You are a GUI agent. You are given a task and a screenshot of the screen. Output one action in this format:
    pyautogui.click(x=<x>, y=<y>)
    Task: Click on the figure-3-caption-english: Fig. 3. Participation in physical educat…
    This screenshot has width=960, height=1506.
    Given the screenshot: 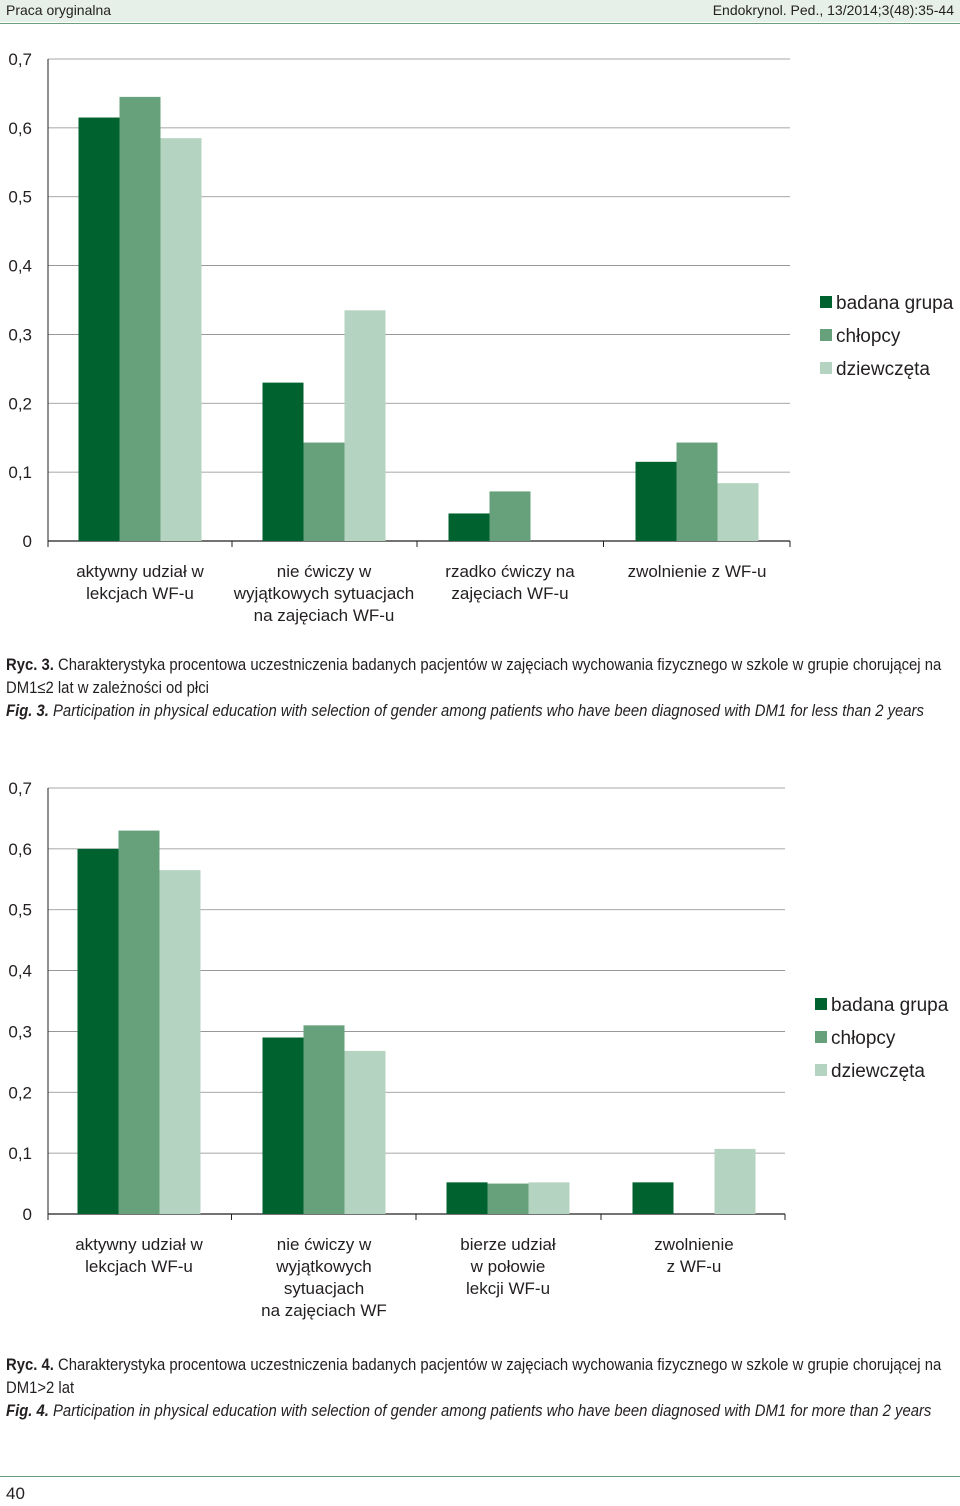 What is the action you would take?
    pyautogui.click(x=478, y=711)
    